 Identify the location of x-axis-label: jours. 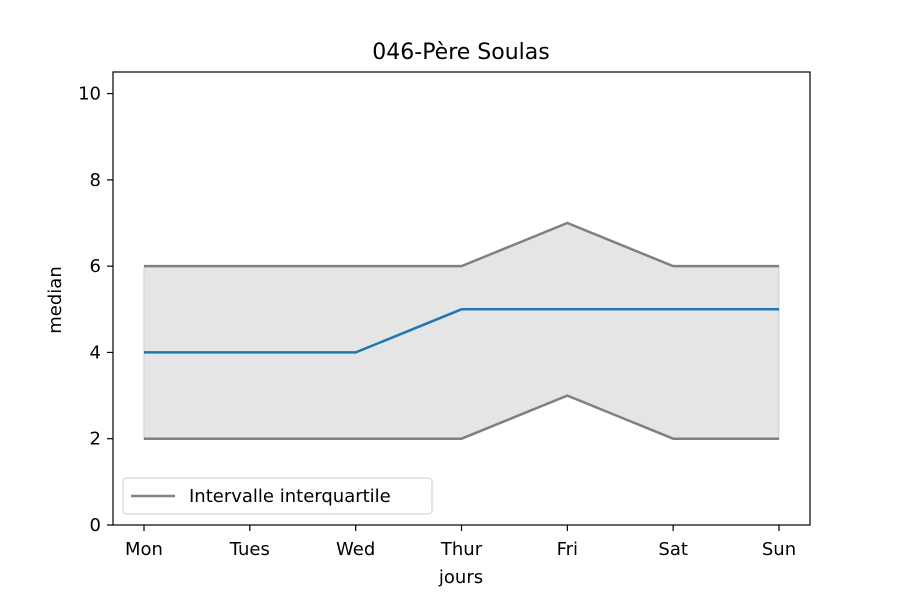
(460, 577).